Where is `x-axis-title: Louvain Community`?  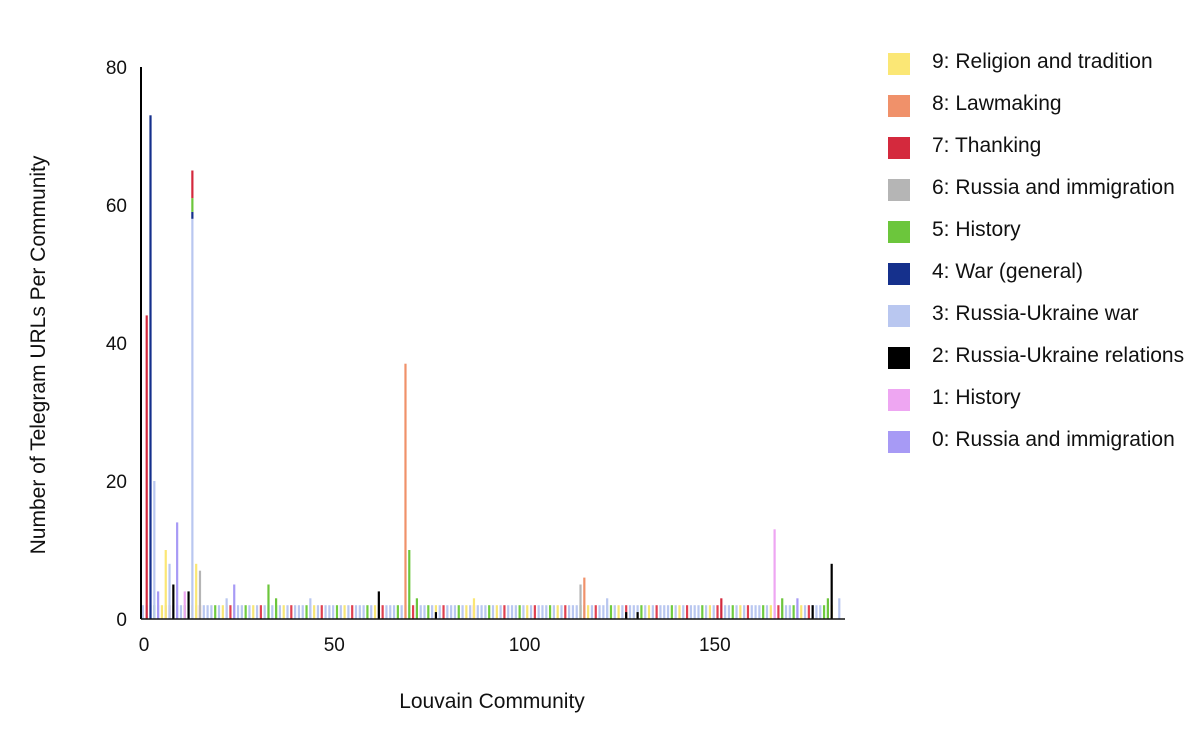
x-axis-title: Louvain Community is located at coordinates (492, 701).